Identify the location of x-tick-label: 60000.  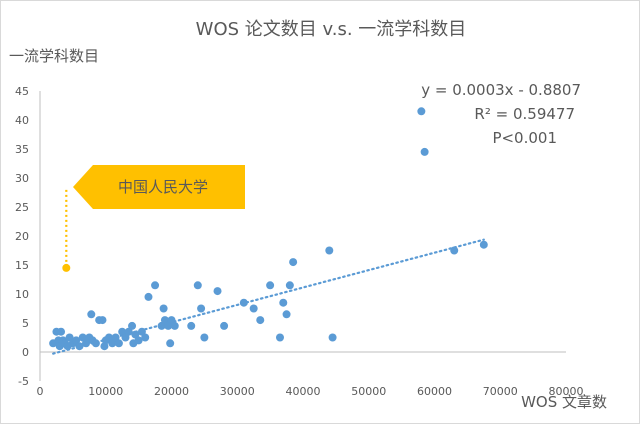
(434, 391).